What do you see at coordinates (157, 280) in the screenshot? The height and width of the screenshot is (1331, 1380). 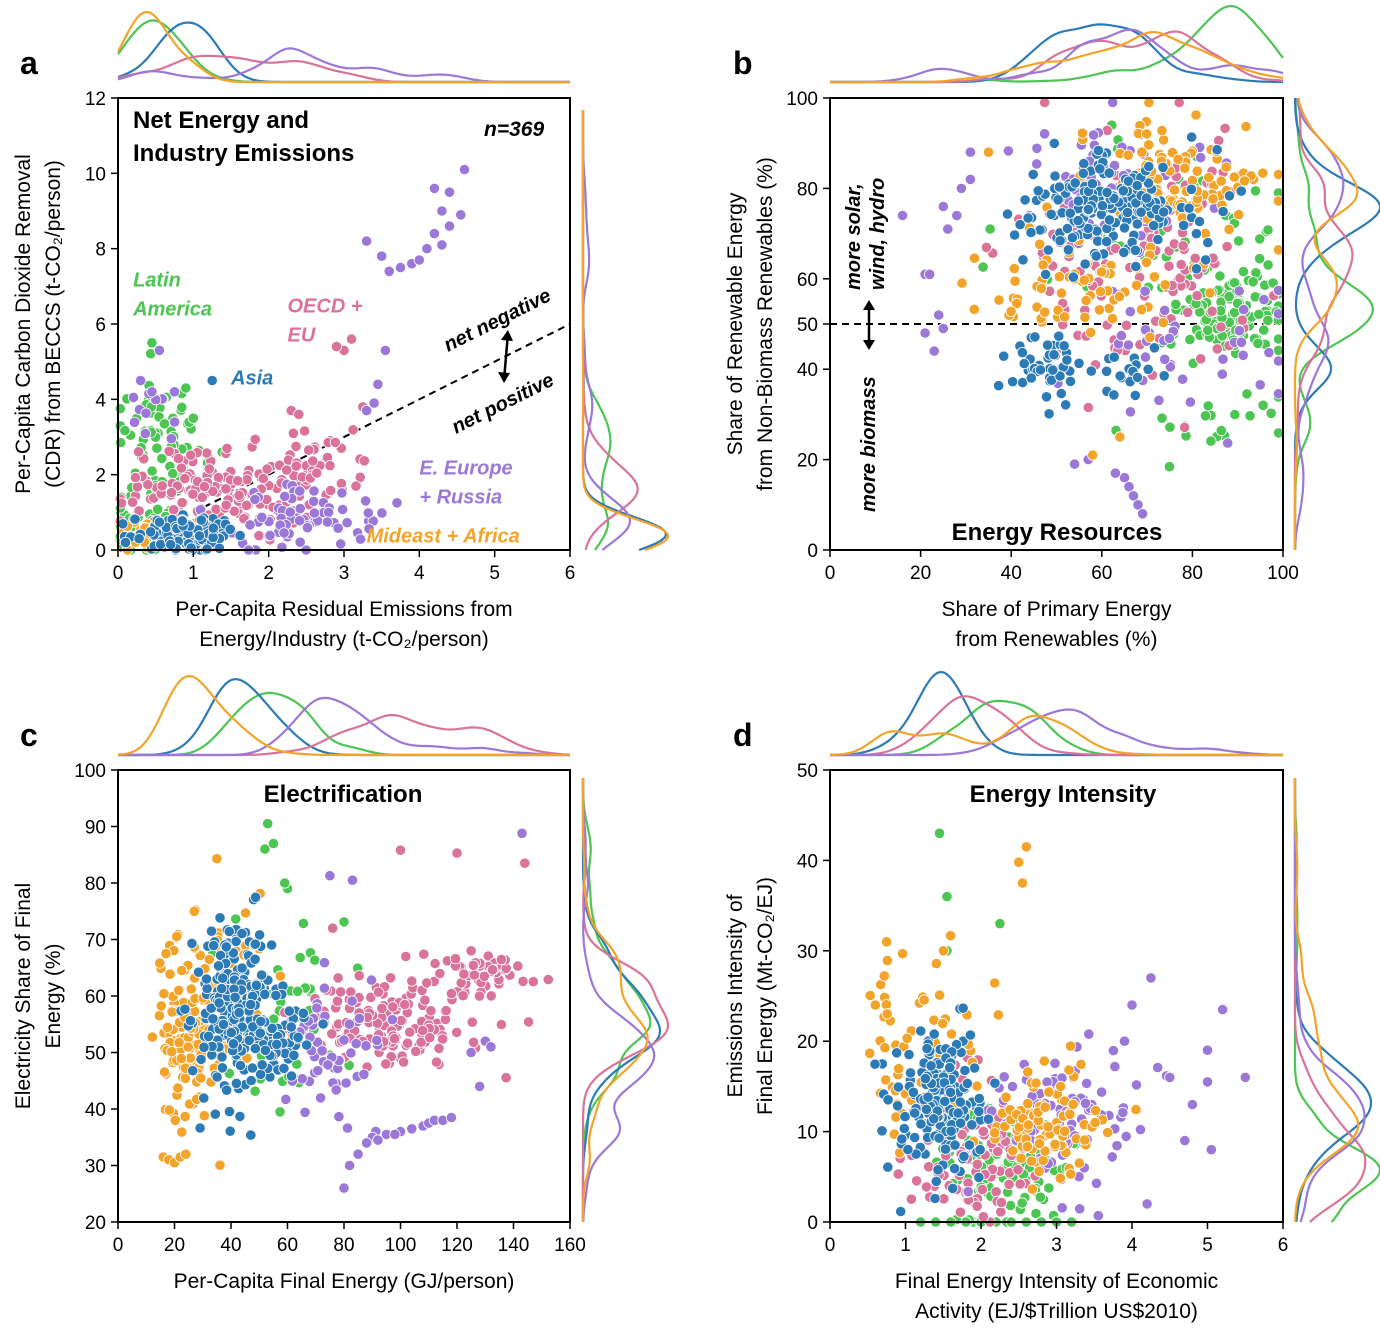 I see `region-label: Latin` at bounding box center [157, 280].